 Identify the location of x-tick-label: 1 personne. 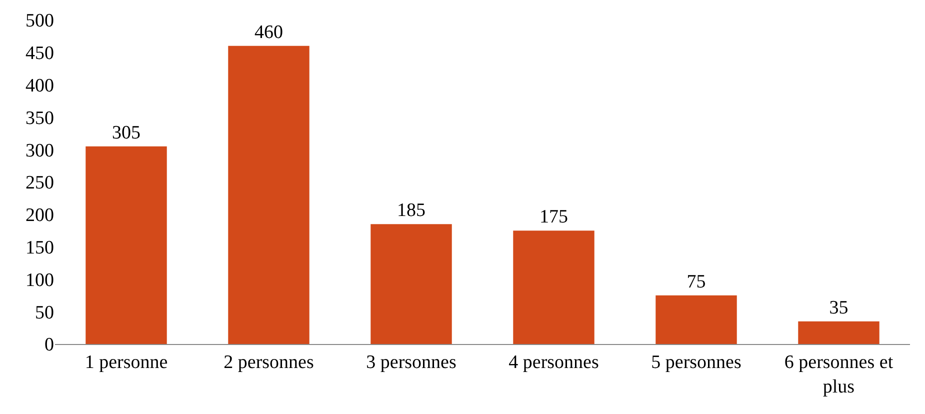
(126, 362).